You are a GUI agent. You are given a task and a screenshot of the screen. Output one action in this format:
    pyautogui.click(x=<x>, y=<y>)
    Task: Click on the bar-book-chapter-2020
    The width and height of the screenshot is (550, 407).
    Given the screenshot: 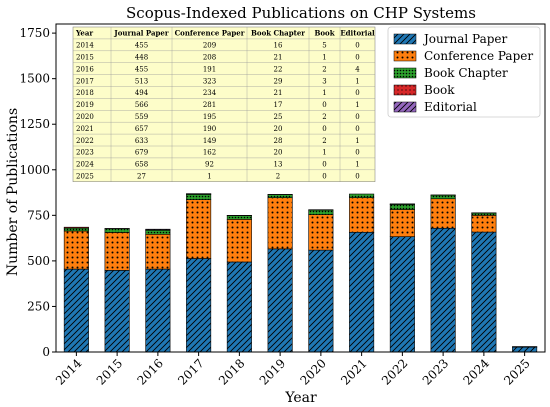 What is the action you would take?
    pyautogui.click(x=321, y=212)
    